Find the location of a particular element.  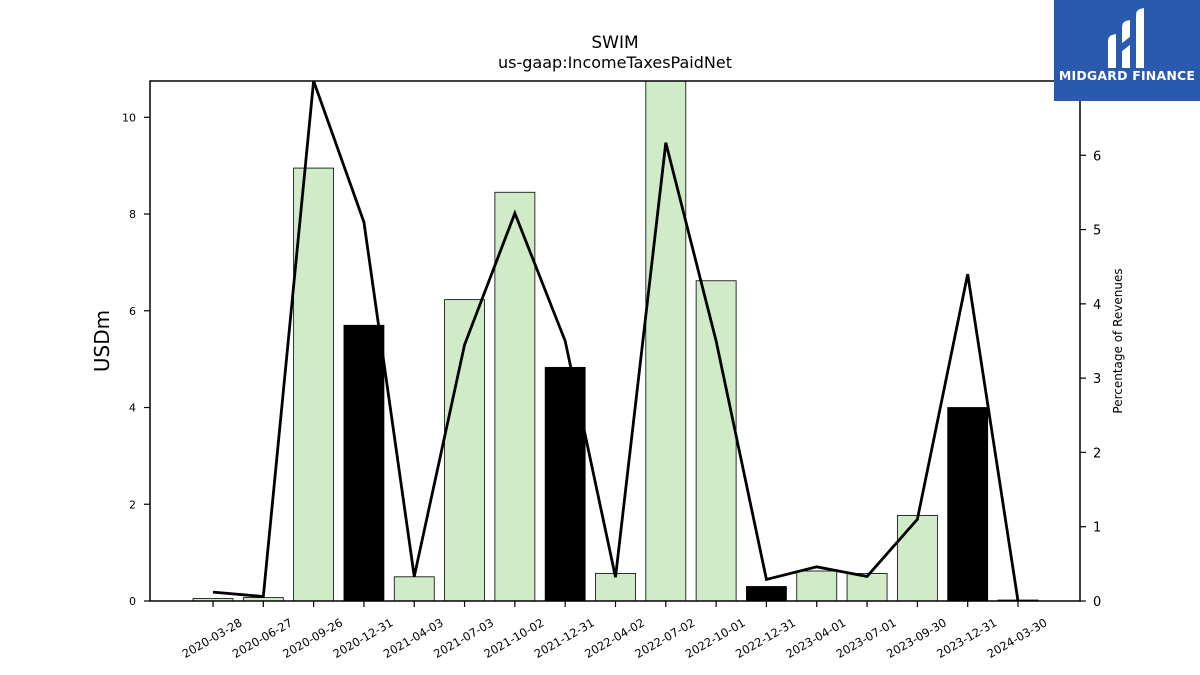

y-tick-label: 4 is located at coordinates (132, 408).